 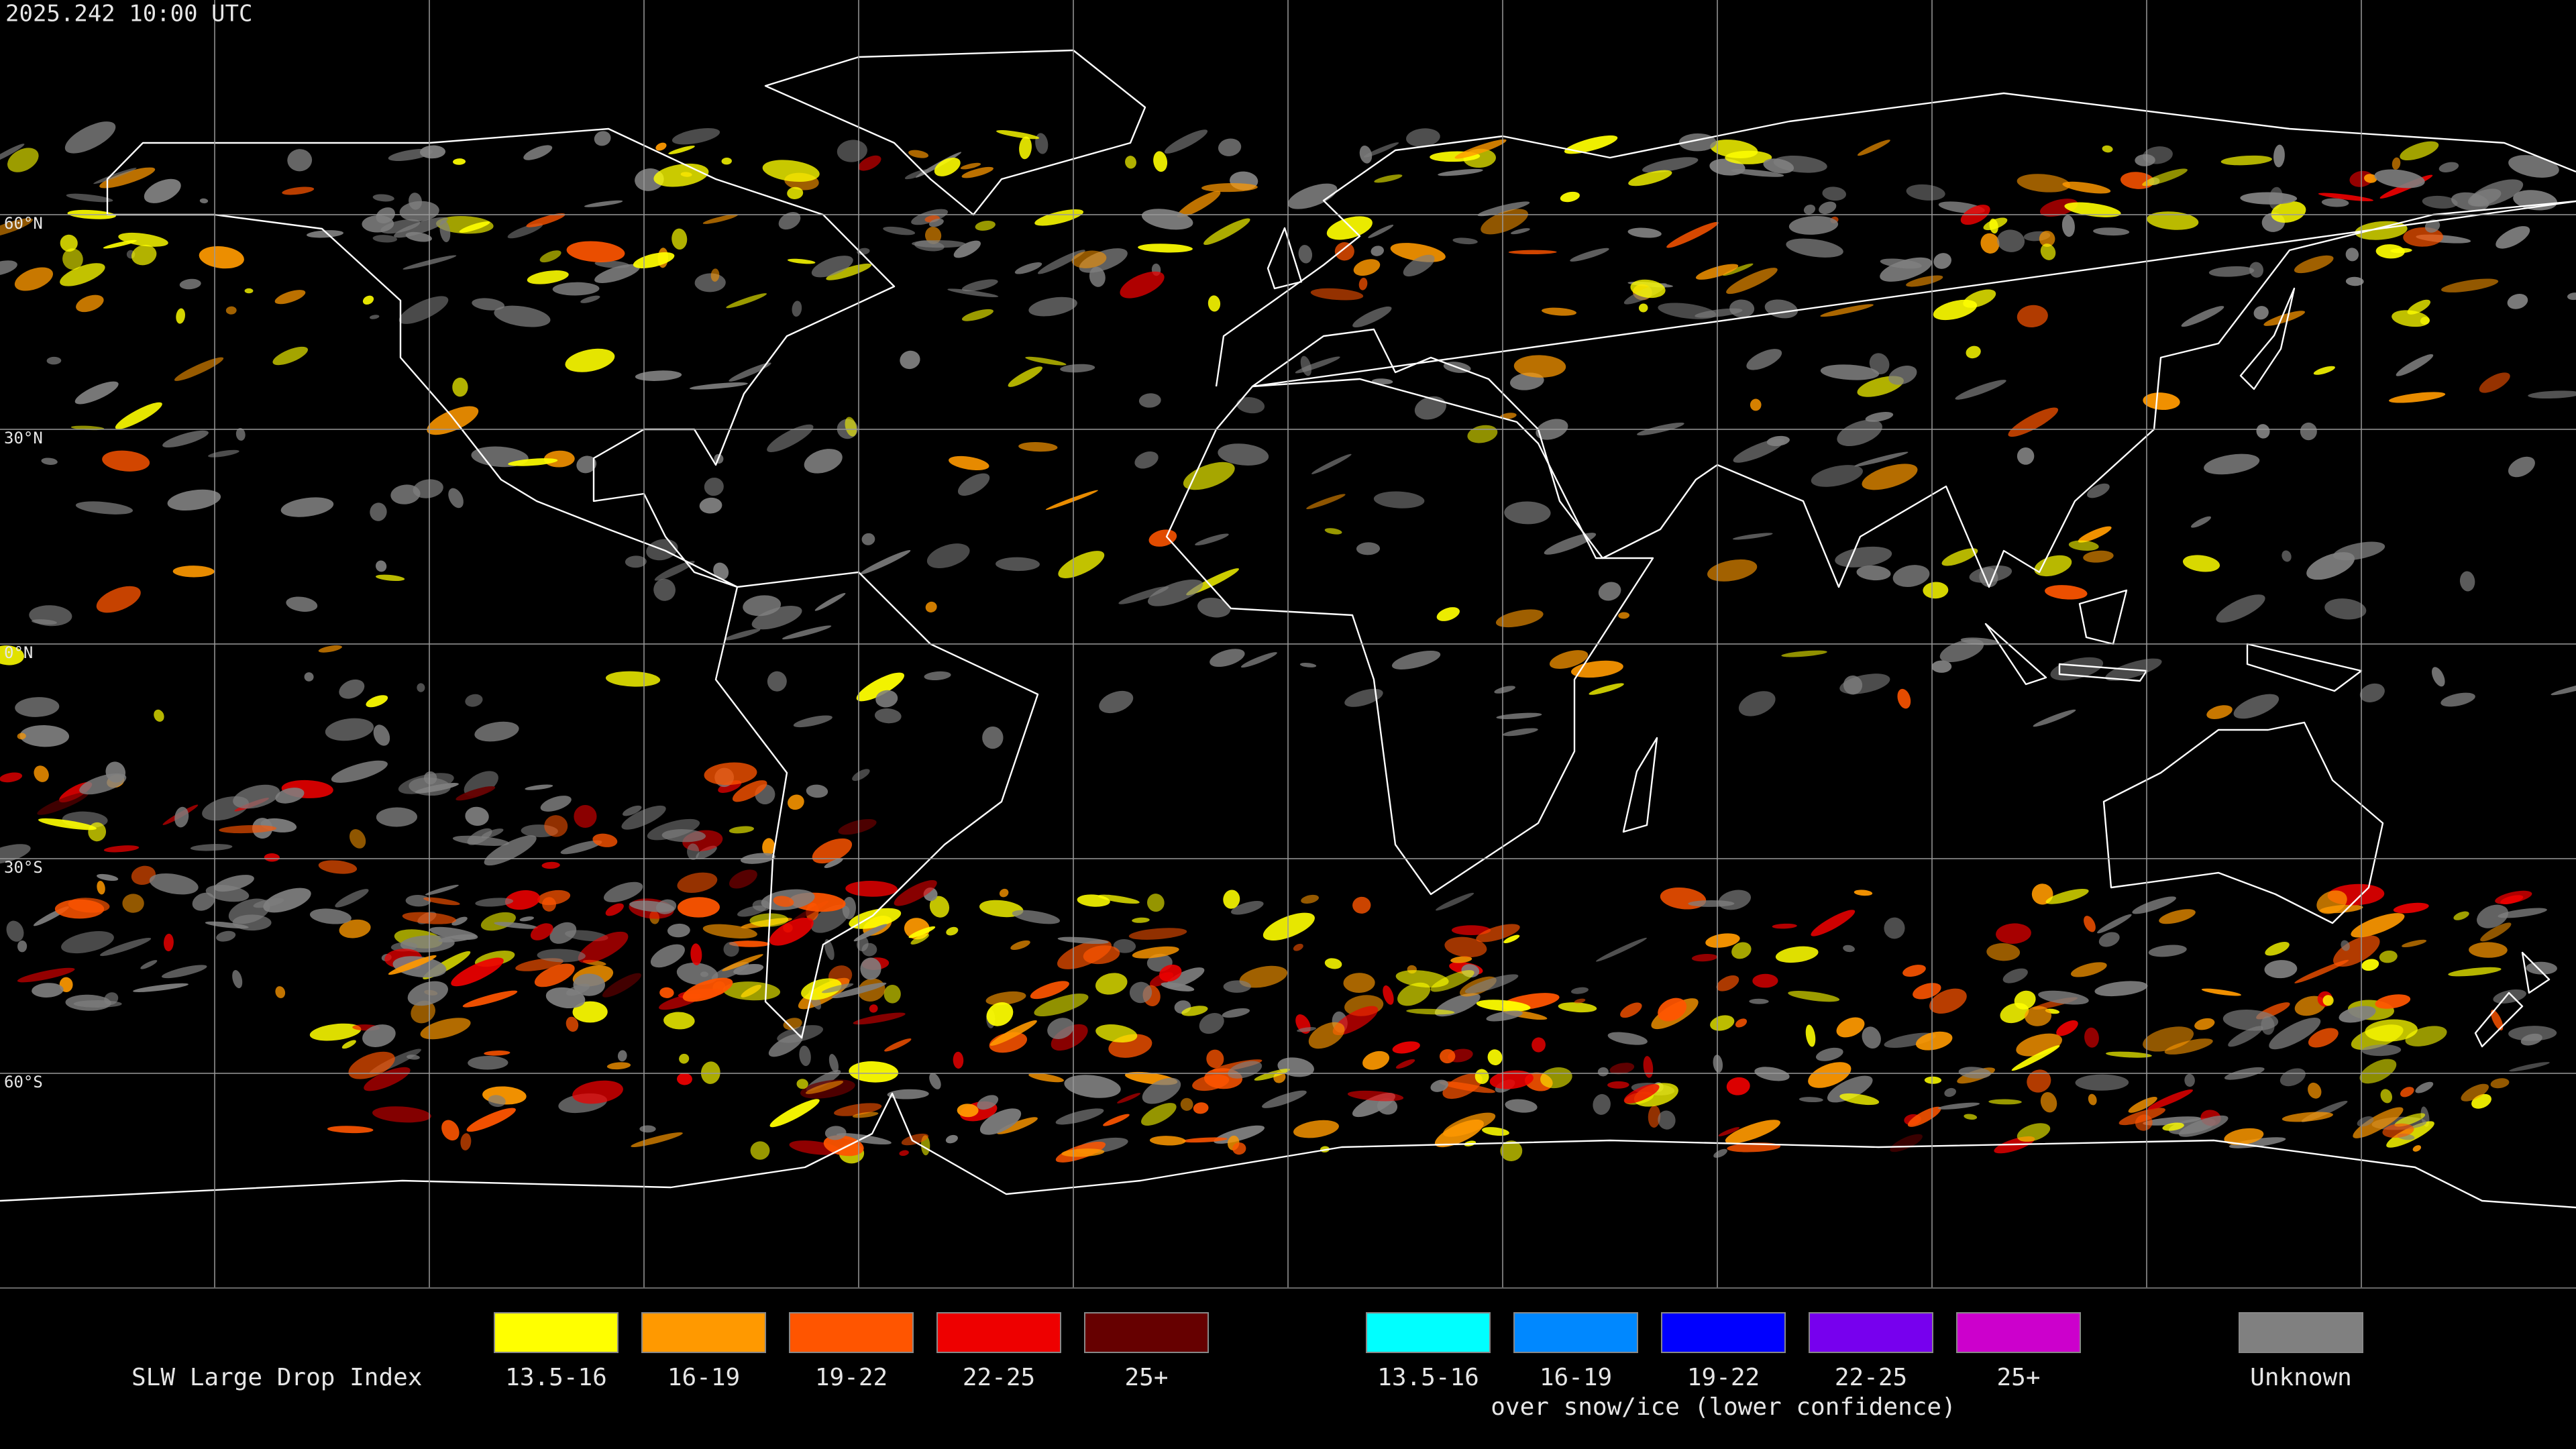 What do you see at coordinates (2512, 999) in the screenshot?
I see `coast-new-zealand` at bounding box center [2512, 999].